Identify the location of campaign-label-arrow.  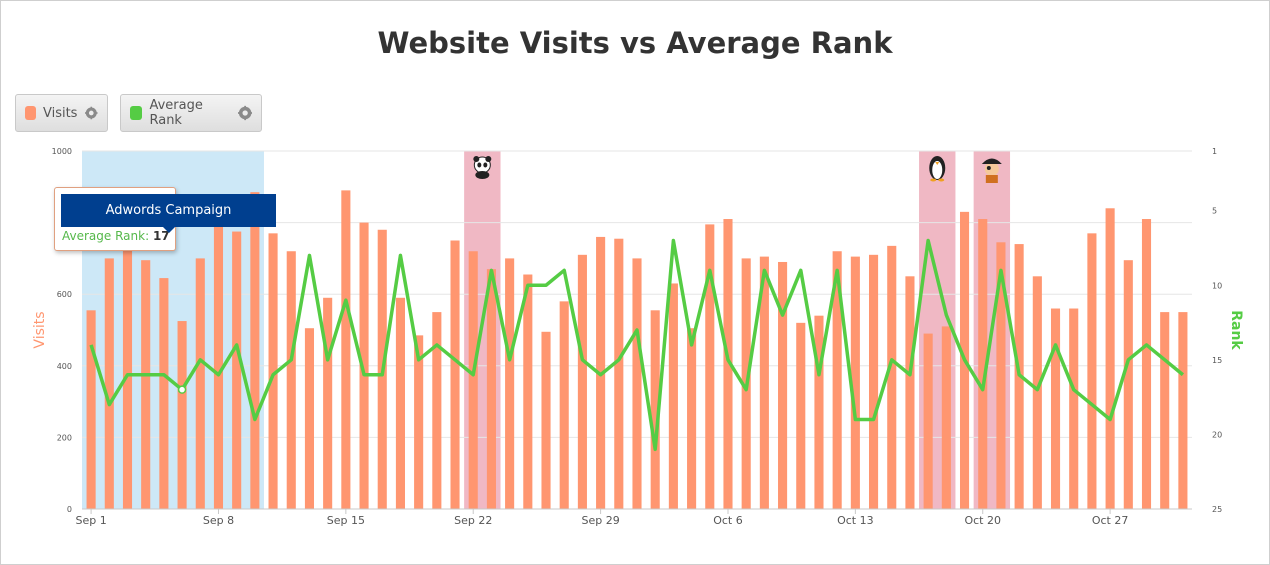
(169, 230).